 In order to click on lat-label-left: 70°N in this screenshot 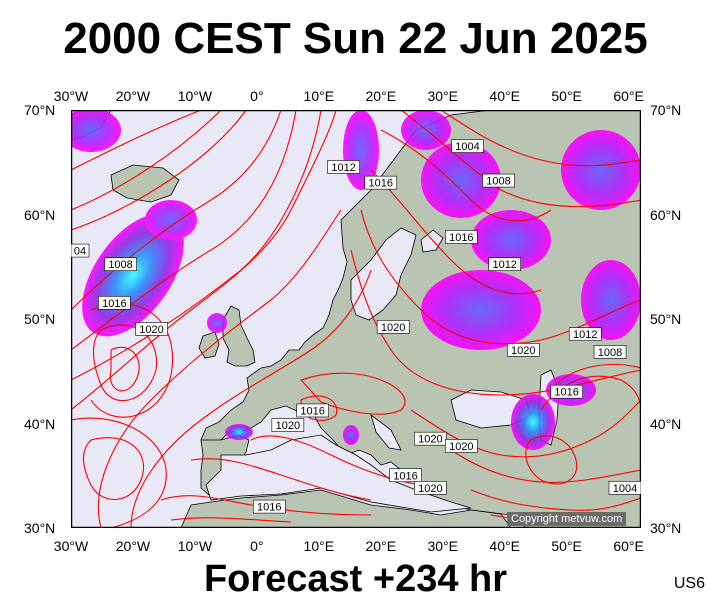, I will do `click(40, 110)`.